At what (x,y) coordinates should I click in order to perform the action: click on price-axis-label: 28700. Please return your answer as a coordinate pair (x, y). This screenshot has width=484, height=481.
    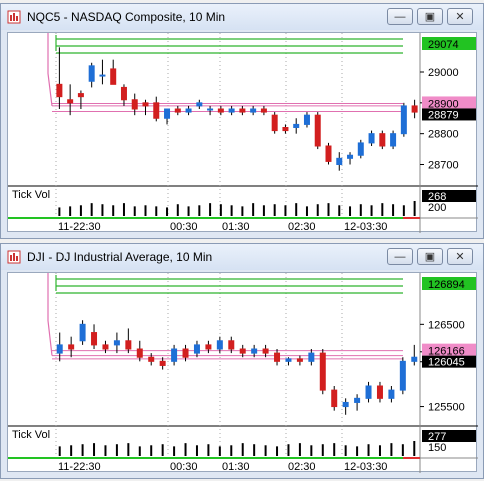
    Looking at the image, I should click on (443, 166).